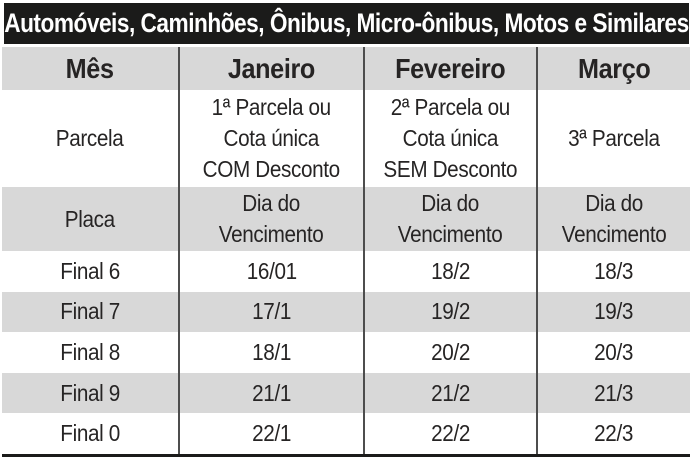  I want to click on row-label-placa: Placa, so click(90, 219).